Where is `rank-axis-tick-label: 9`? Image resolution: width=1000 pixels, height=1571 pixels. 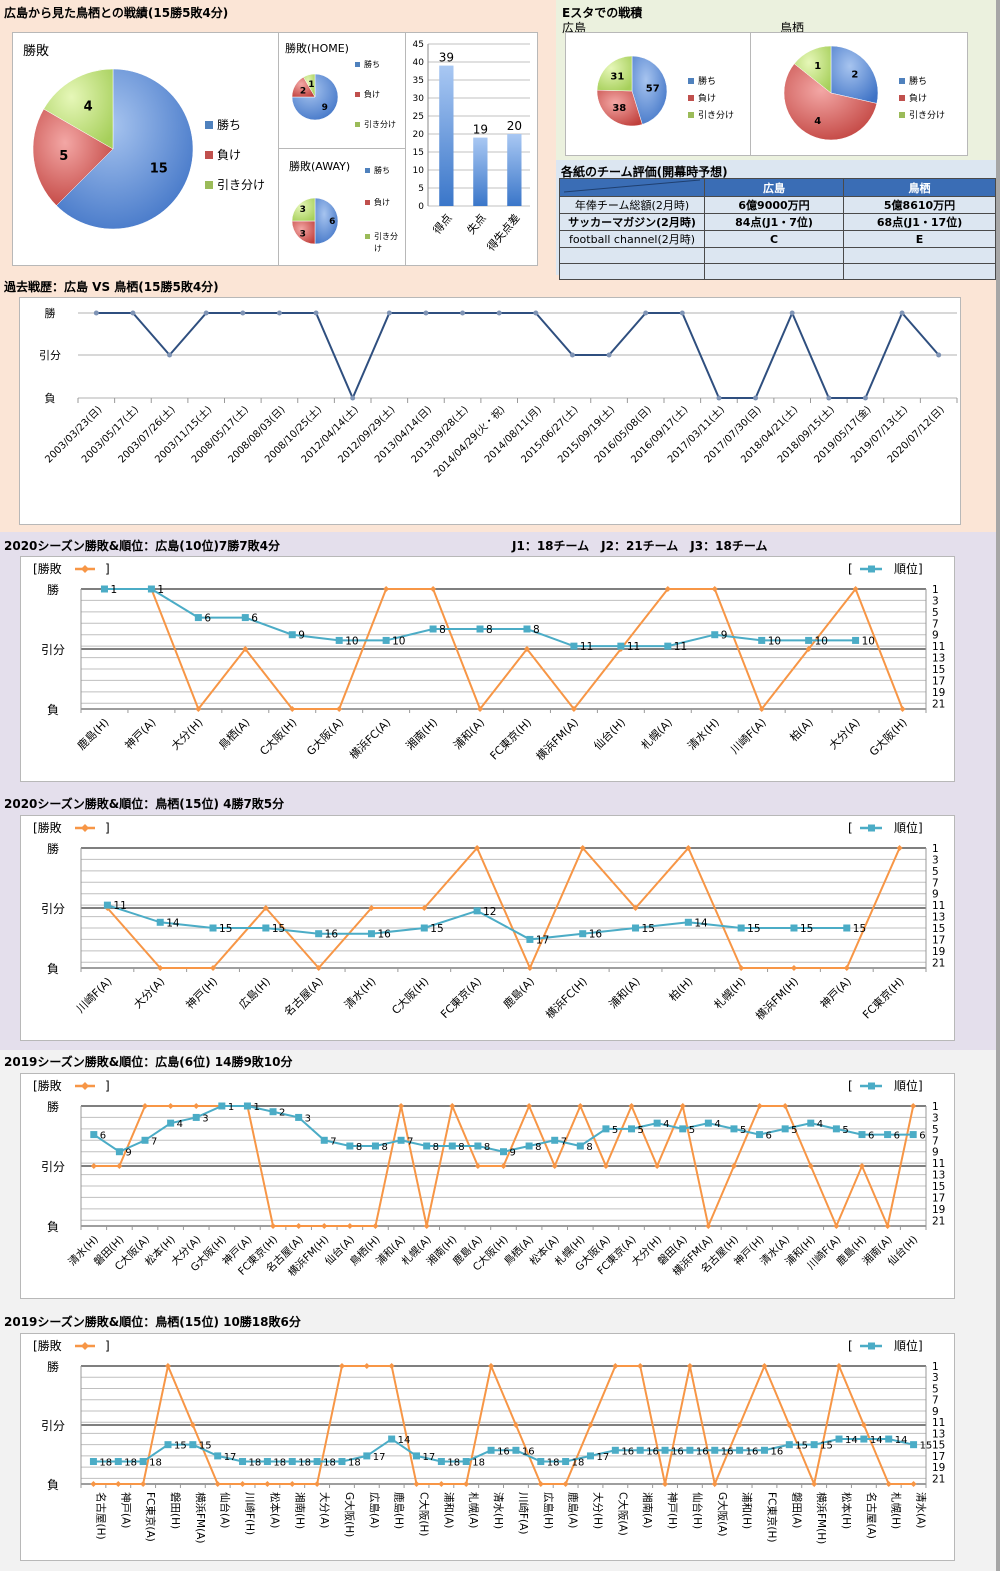
rank-axis-tick-label: 9 is located at coordinates (935, 1412).